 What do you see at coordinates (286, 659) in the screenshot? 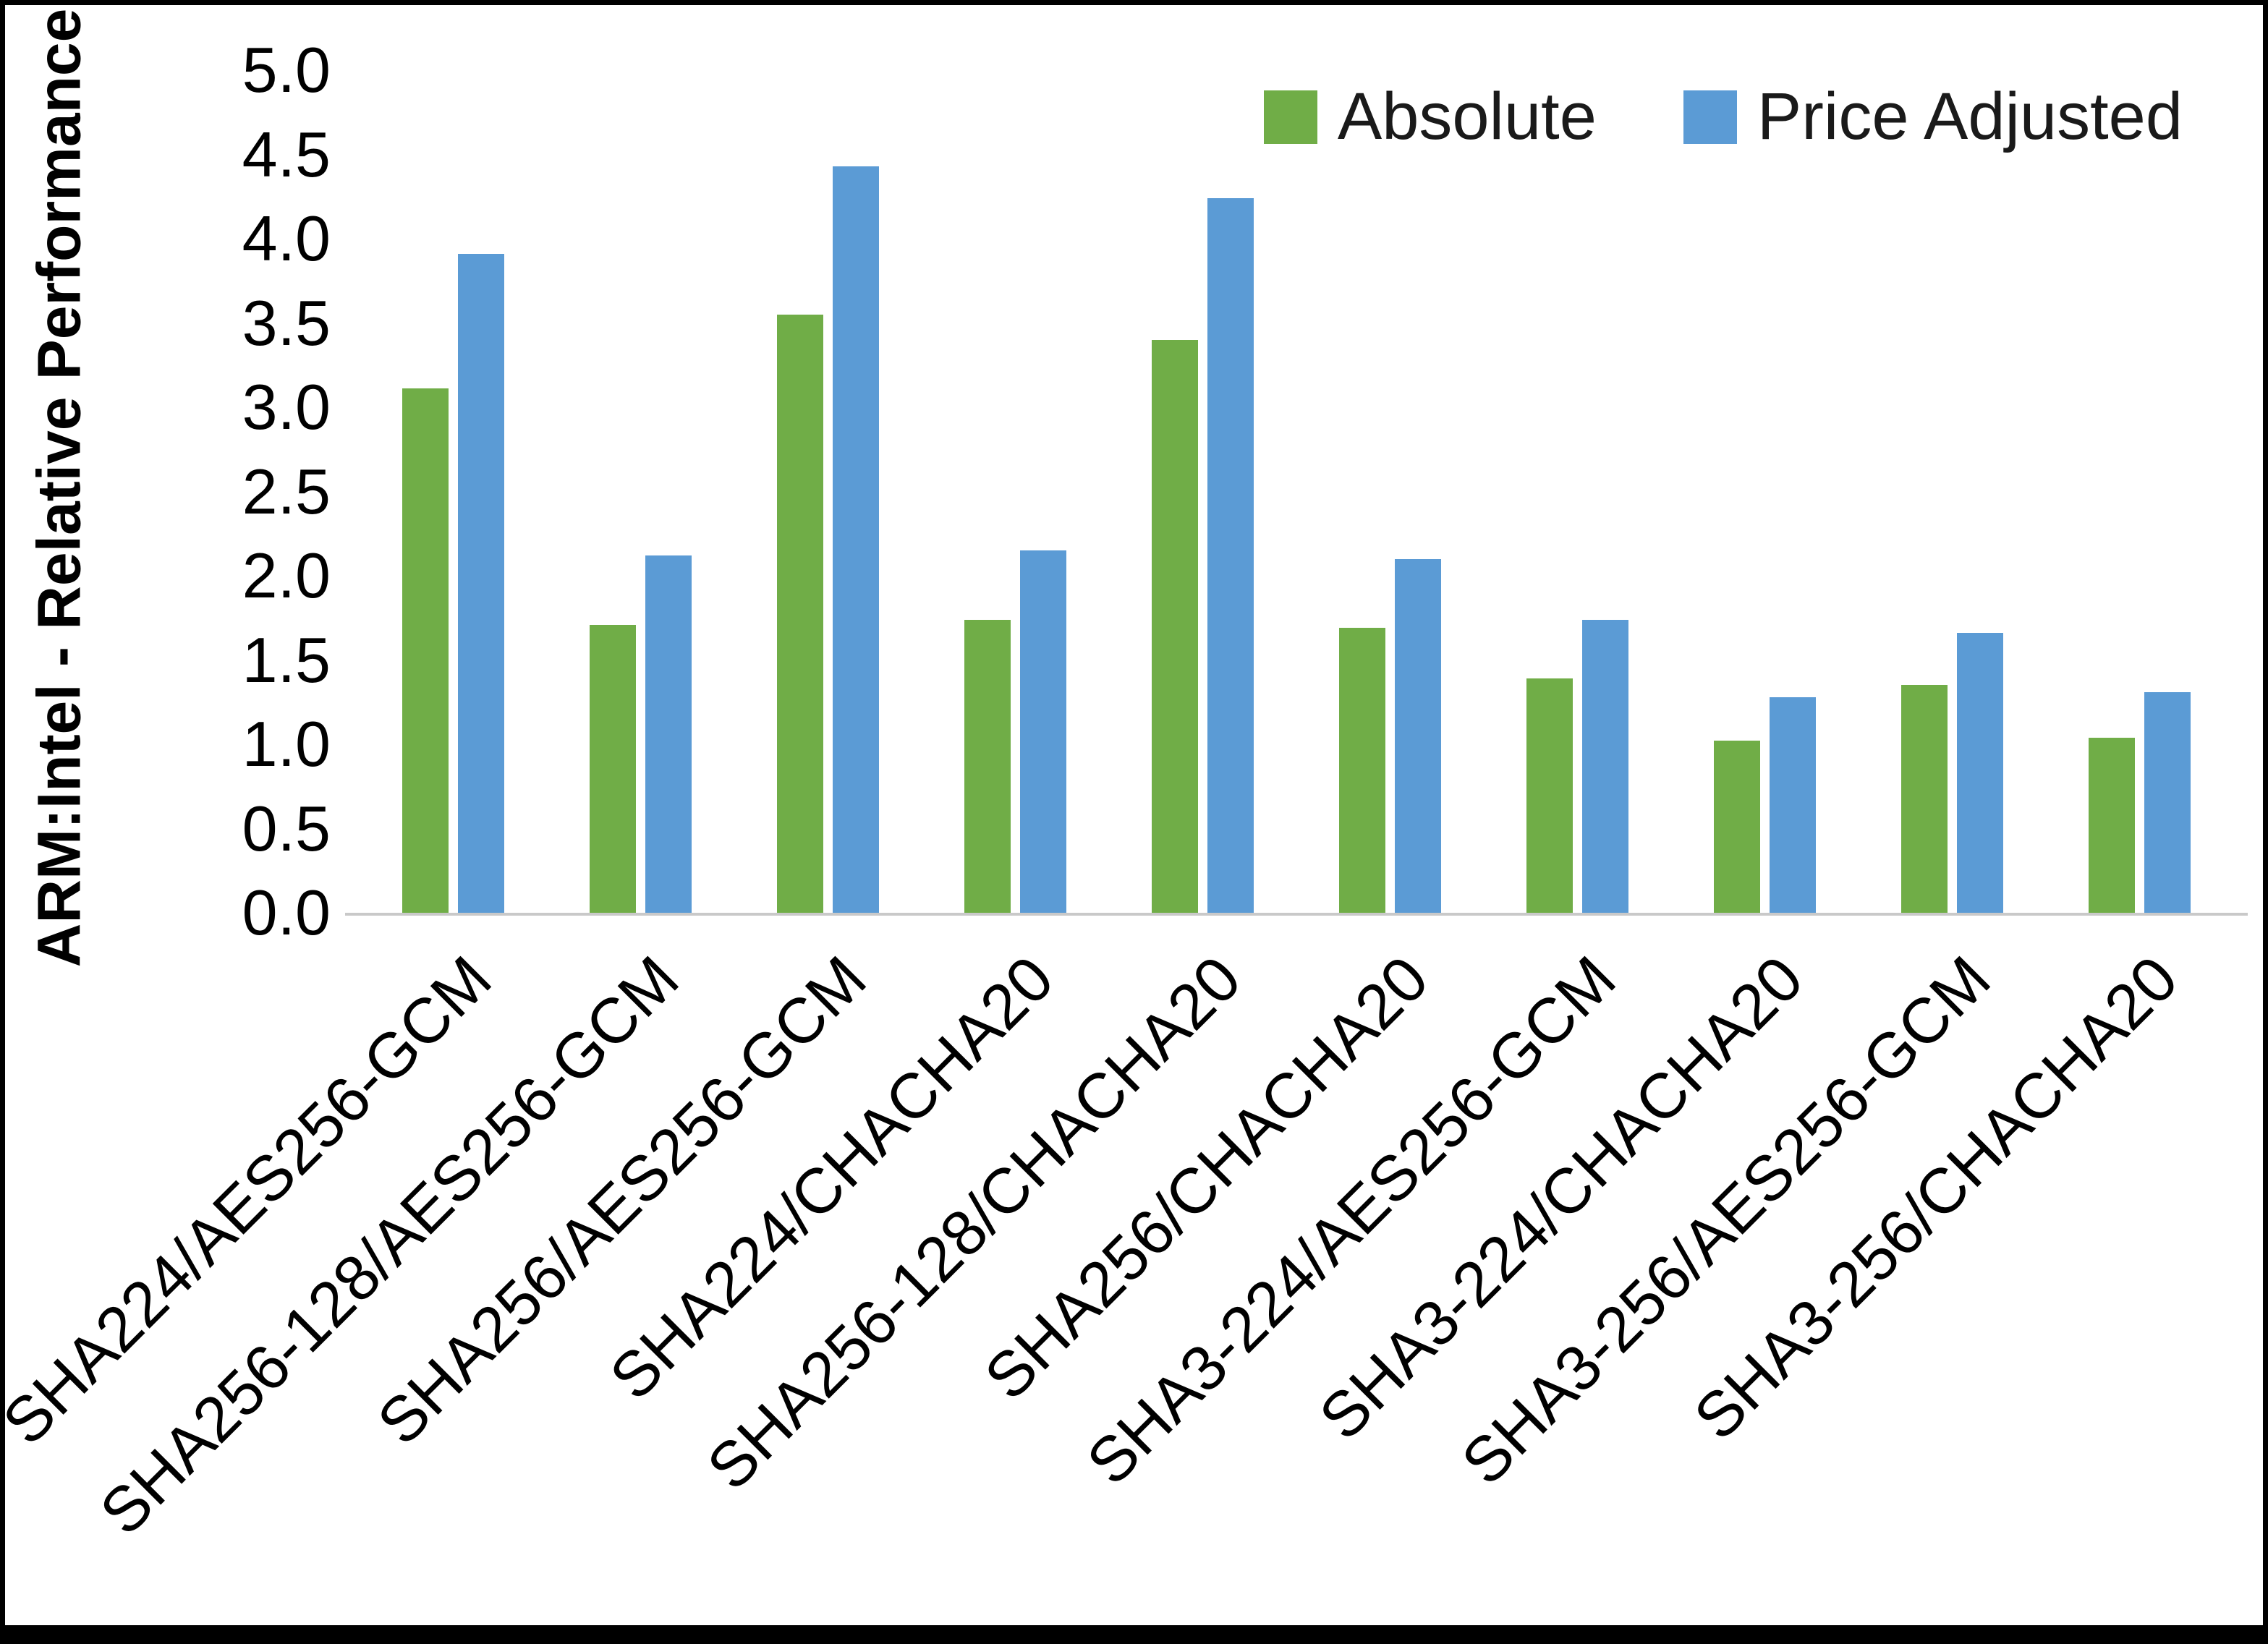
I see `y-axis-tick-label: 1.5` at bounding box center [286, 659].